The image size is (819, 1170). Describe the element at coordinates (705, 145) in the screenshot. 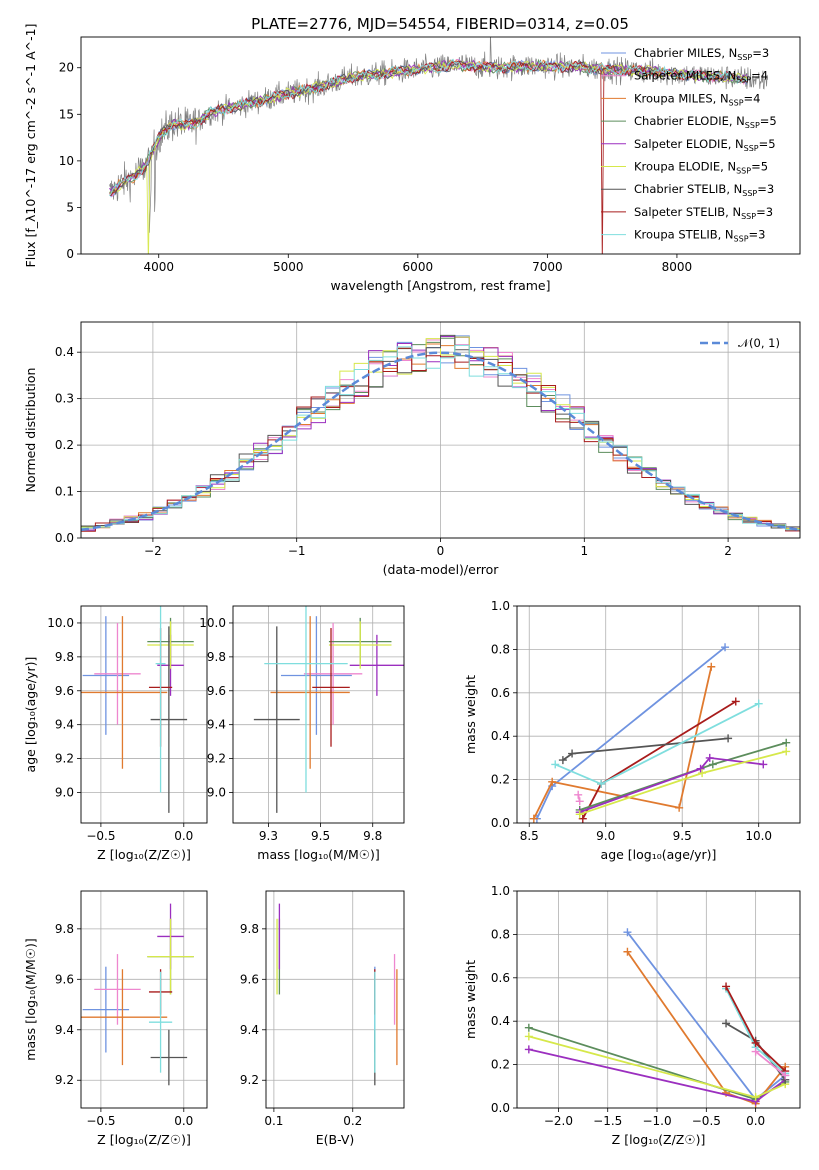

I see `legend-label: Salpeter ELODIE, NSSP=5` at that location.